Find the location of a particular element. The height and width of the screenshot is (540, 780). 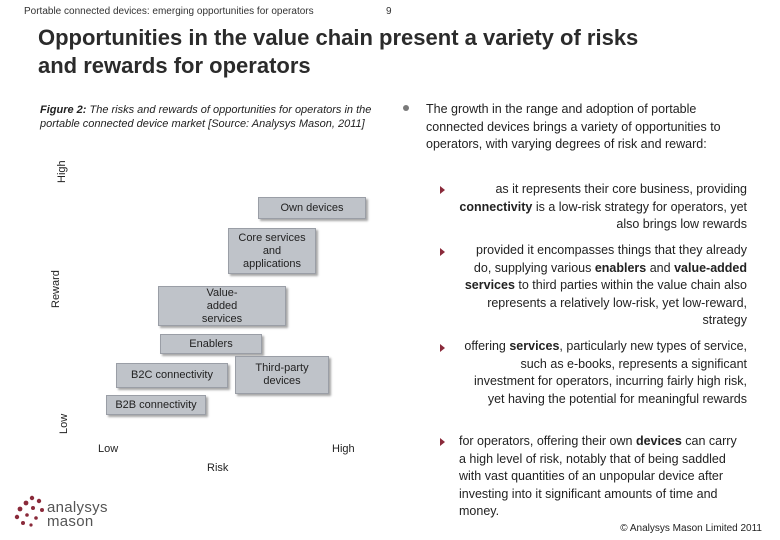

lead-bullet-icon is located at coordinates (406, 108).